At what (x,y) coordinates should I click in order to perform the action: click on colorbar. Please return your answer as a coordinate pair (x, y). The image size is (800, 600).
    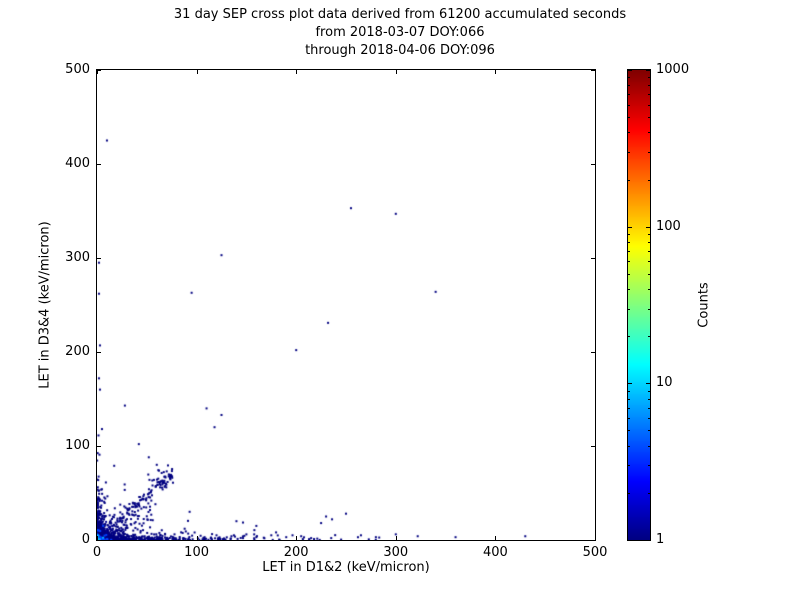
    Looking at the image, I should click on (639, 305).